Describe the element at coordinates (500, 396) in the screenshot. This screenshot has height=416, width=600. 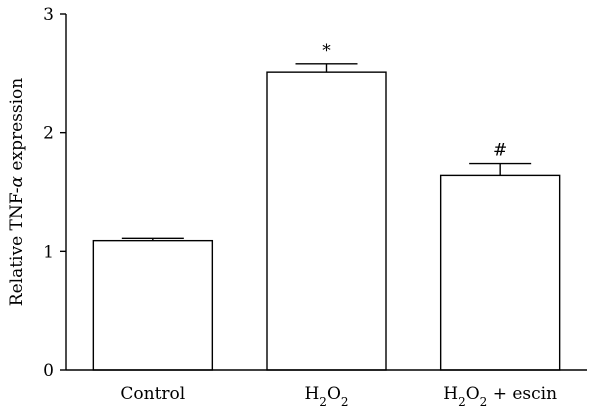
I see `x-category-label-3: H2O2 + escin` at that location.